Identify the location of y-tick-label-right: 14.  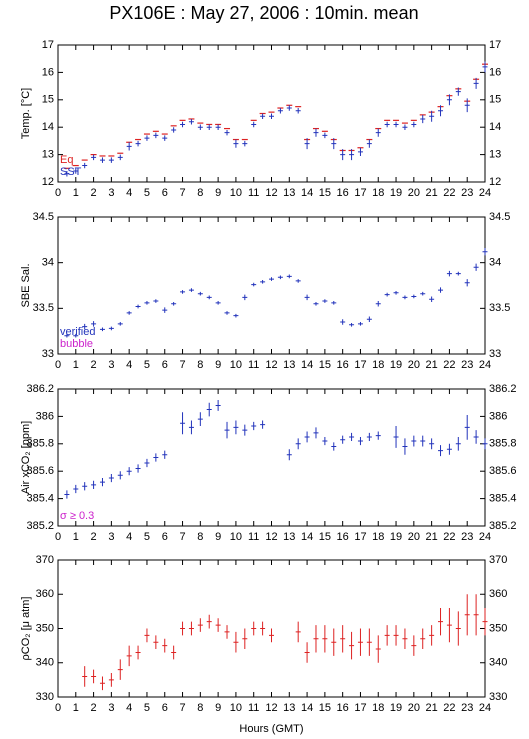
(495, 127).